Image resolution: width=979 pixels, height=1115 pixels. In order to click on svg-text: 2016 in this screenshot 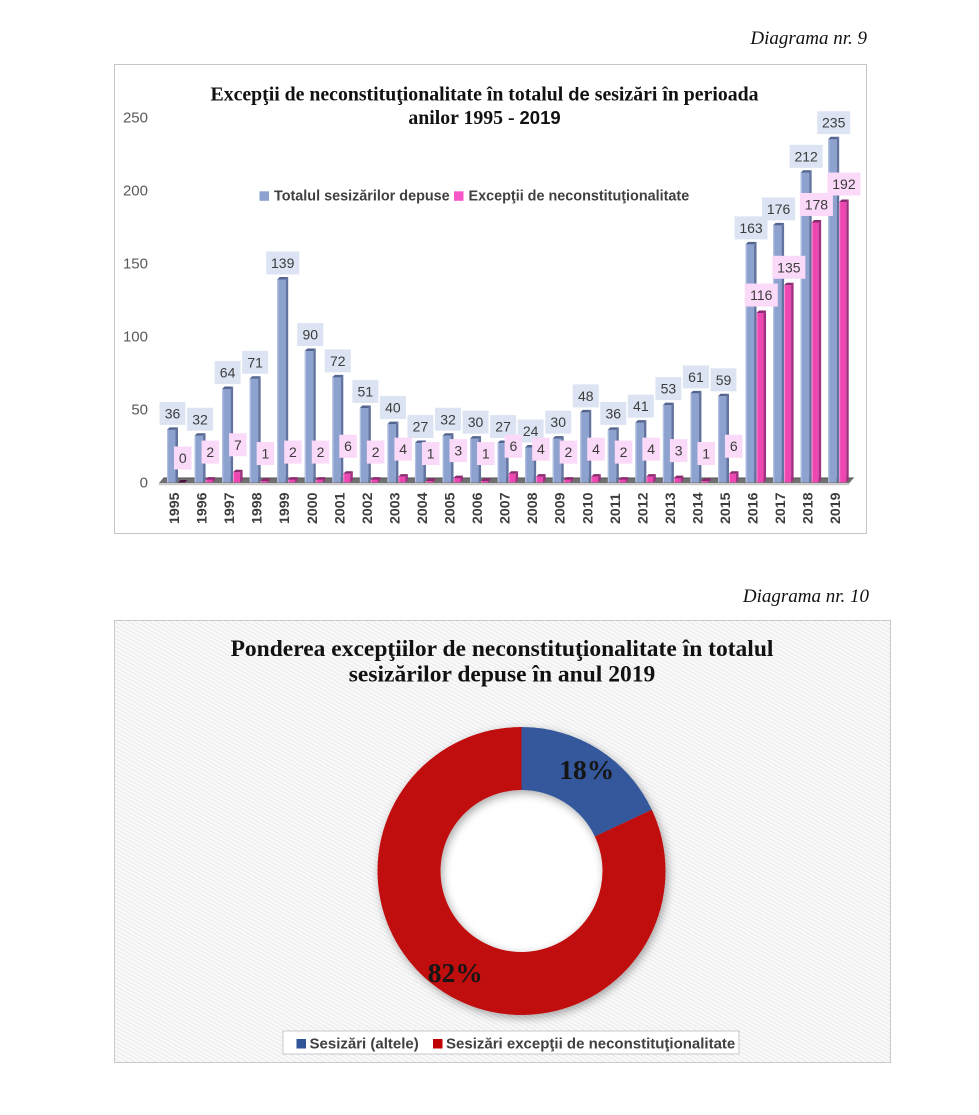, I will do `click(753, 508)`.